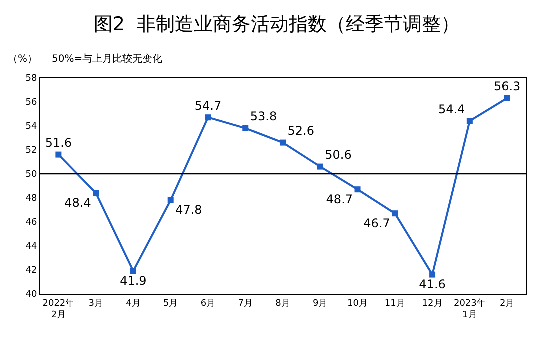 This screenshot has width=554, height=342. Describe the element at coordinates (32, 223) in the screenshot. I see `y-tick-label: 46` at that location.